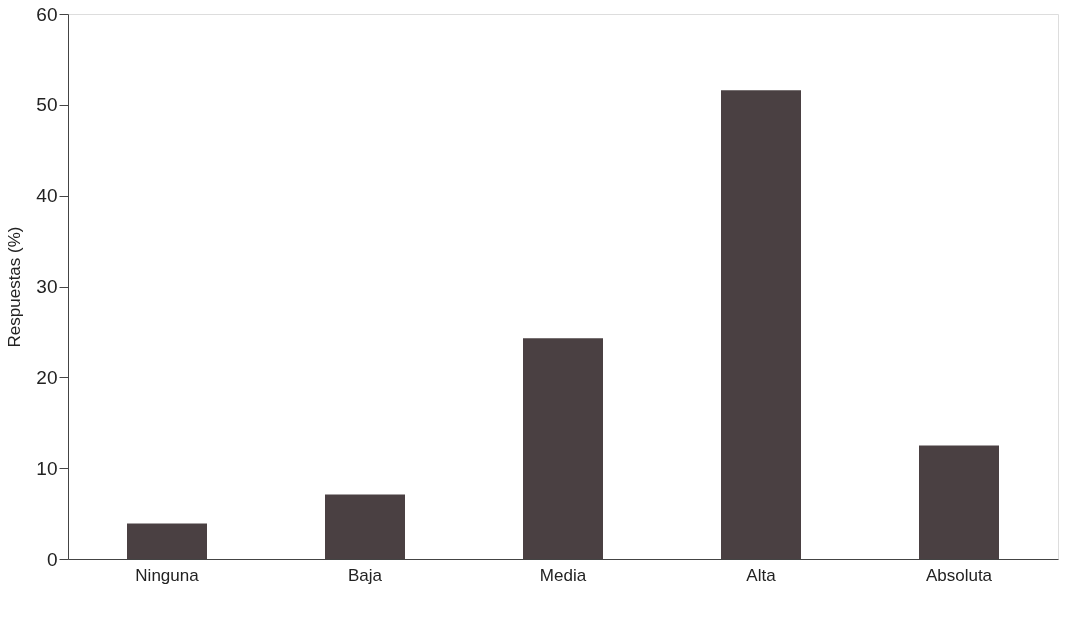 The height and width of the screenshot is (639, 1091). I want to click on y-tick-label: 0, so click(52, 559).